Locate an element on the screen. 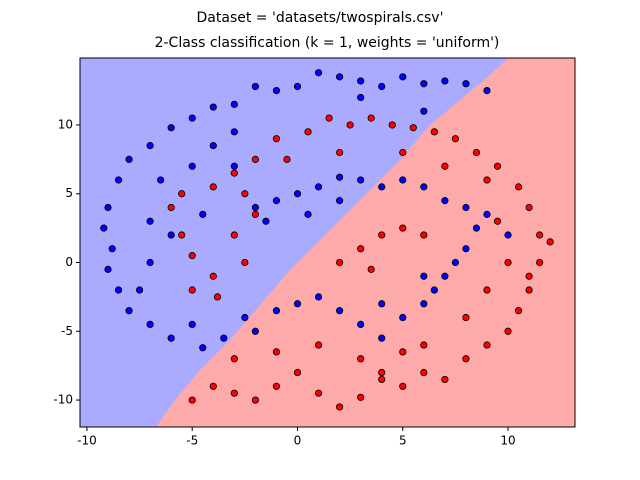  y-tick-label: 5 is located at coordinates (69, 193).